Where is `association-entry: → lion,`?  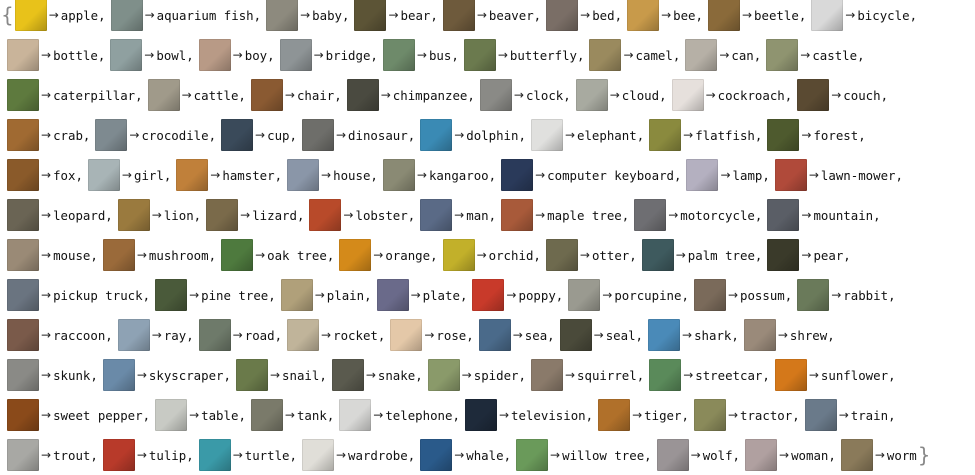
association-entry: → lion, is located at coordinates (161, 215).